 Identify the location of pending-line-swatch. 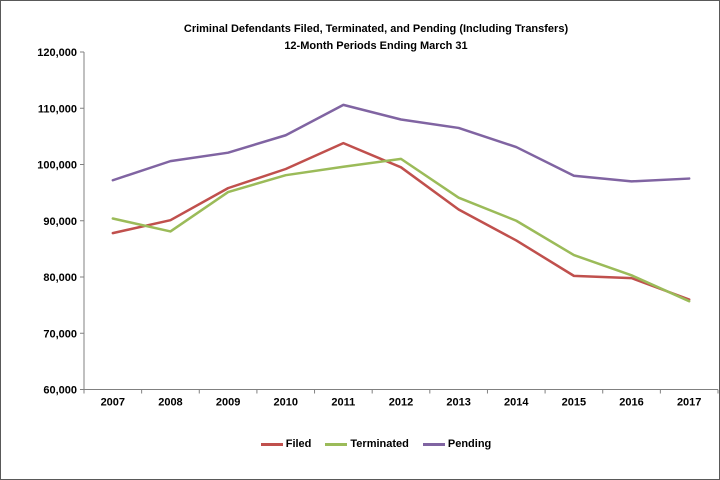
(433, 444).